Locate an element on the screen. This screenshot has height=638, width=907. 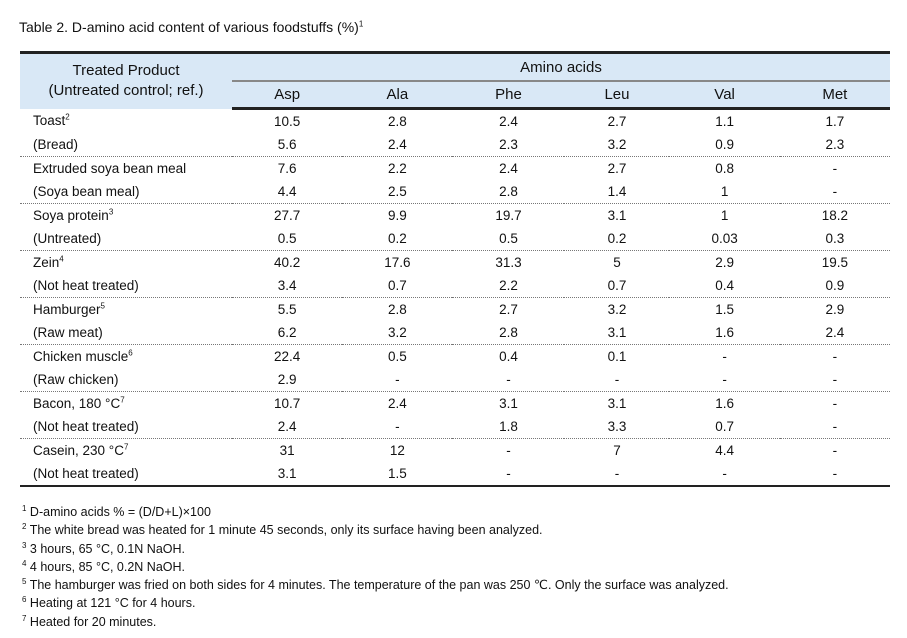
footnote: 4 4 hours, 85 °C, 0.2N NaOH. is located at coordinates (103, 566).